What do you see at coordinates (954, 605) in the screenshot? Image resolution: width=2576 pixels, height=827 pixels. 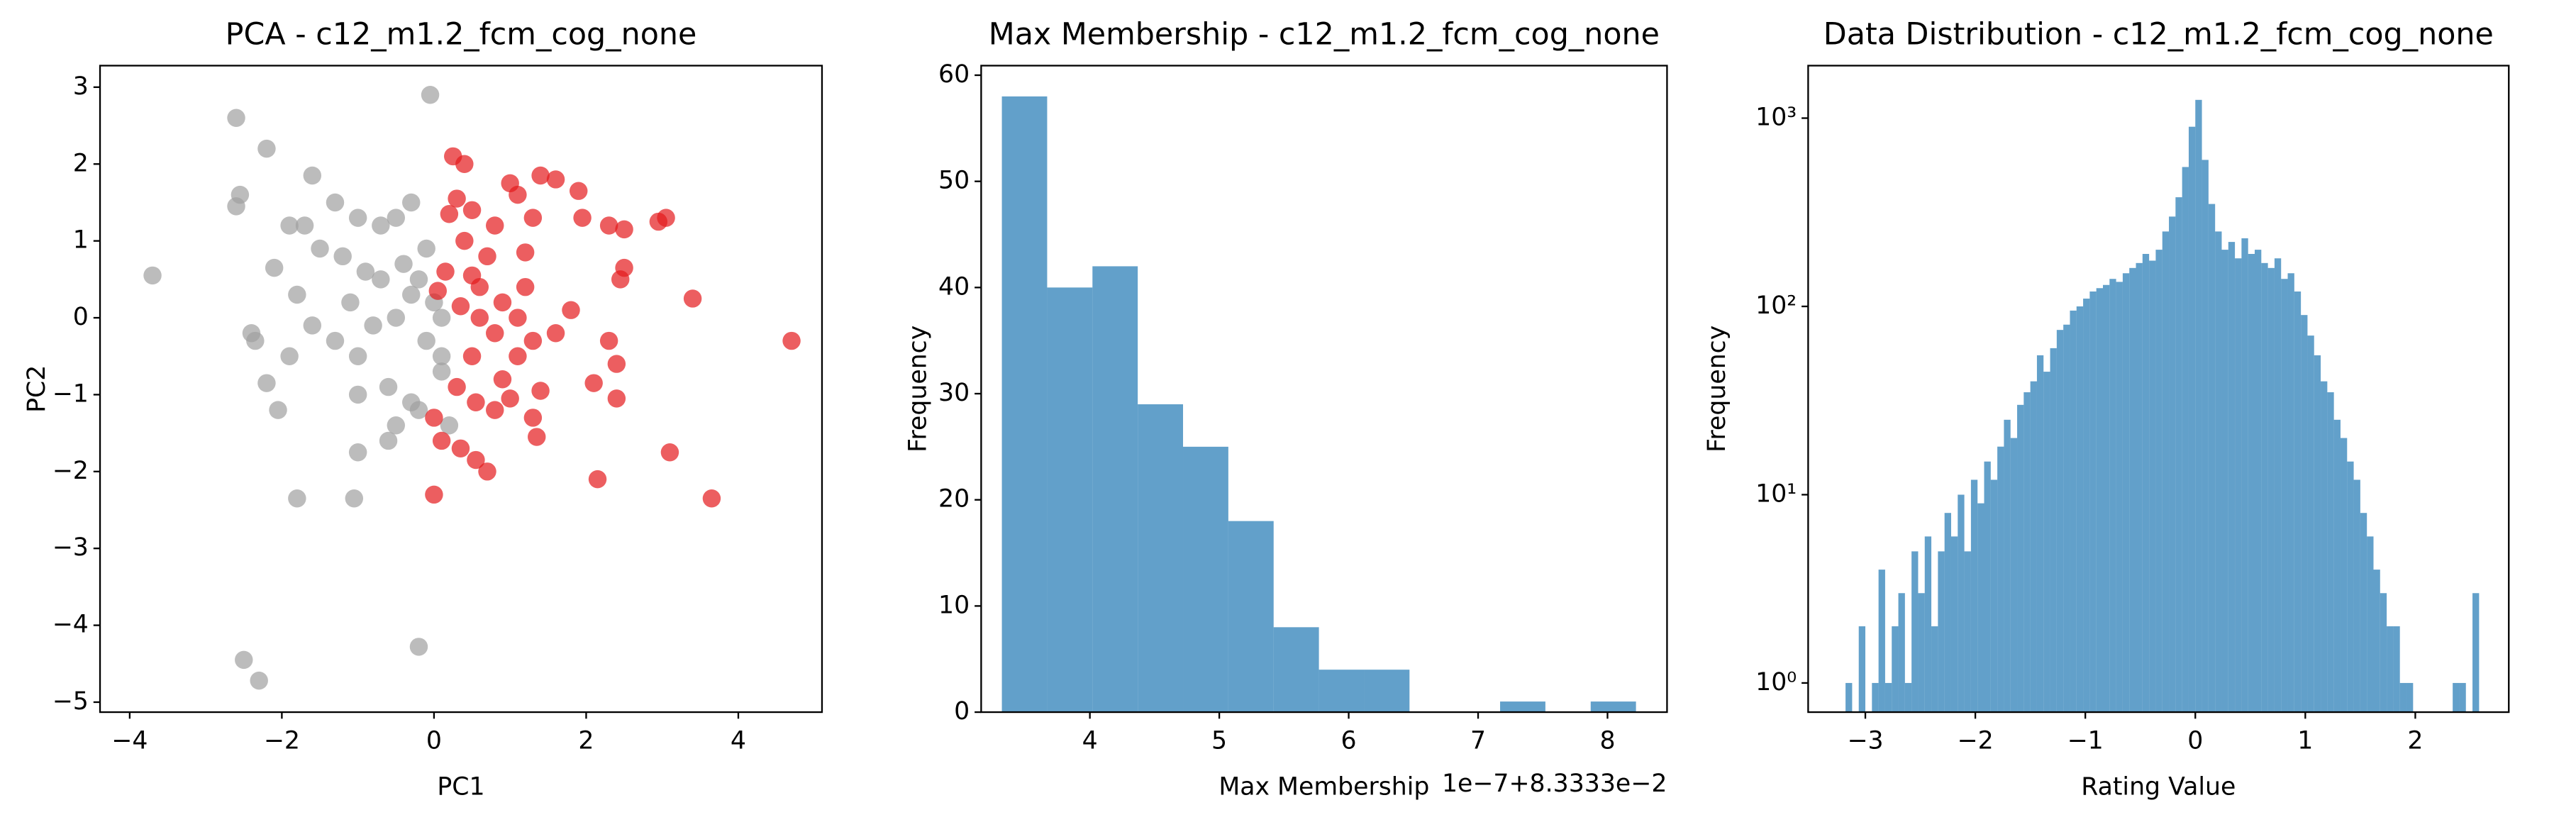 I see `y-tick-label: 10` at bounding box center [954, 605].